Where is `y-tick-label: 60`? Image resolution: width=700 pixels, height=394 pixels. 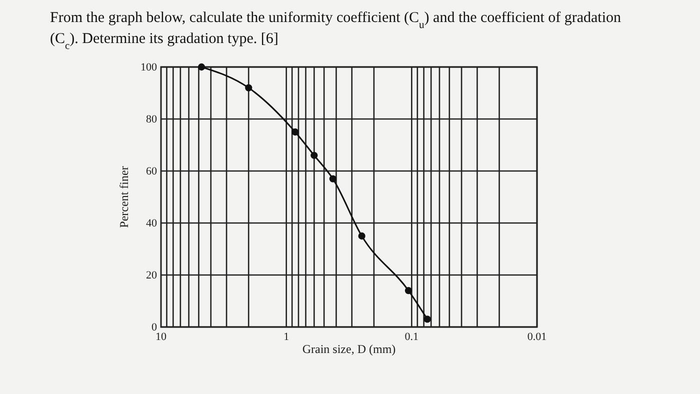 y-tick-label: 60 is located at coordinates (152, 172).